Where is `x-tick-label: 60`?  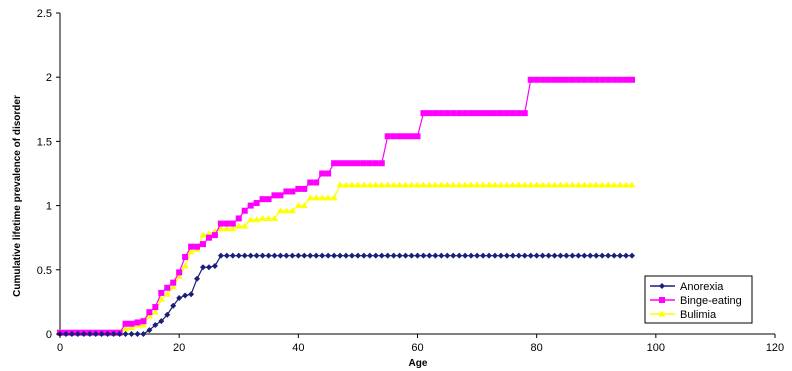
x-tick-label: 60 is located at coordinates (417, 348).